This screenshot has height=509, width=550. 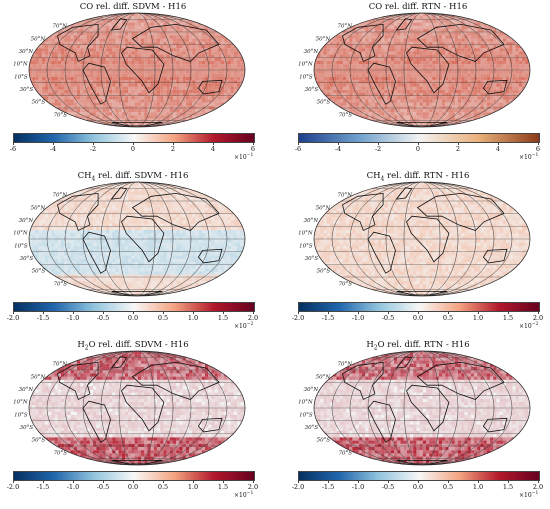 I want to click on colorbar-tick-label: -1.0, so click(x=73, y=318).